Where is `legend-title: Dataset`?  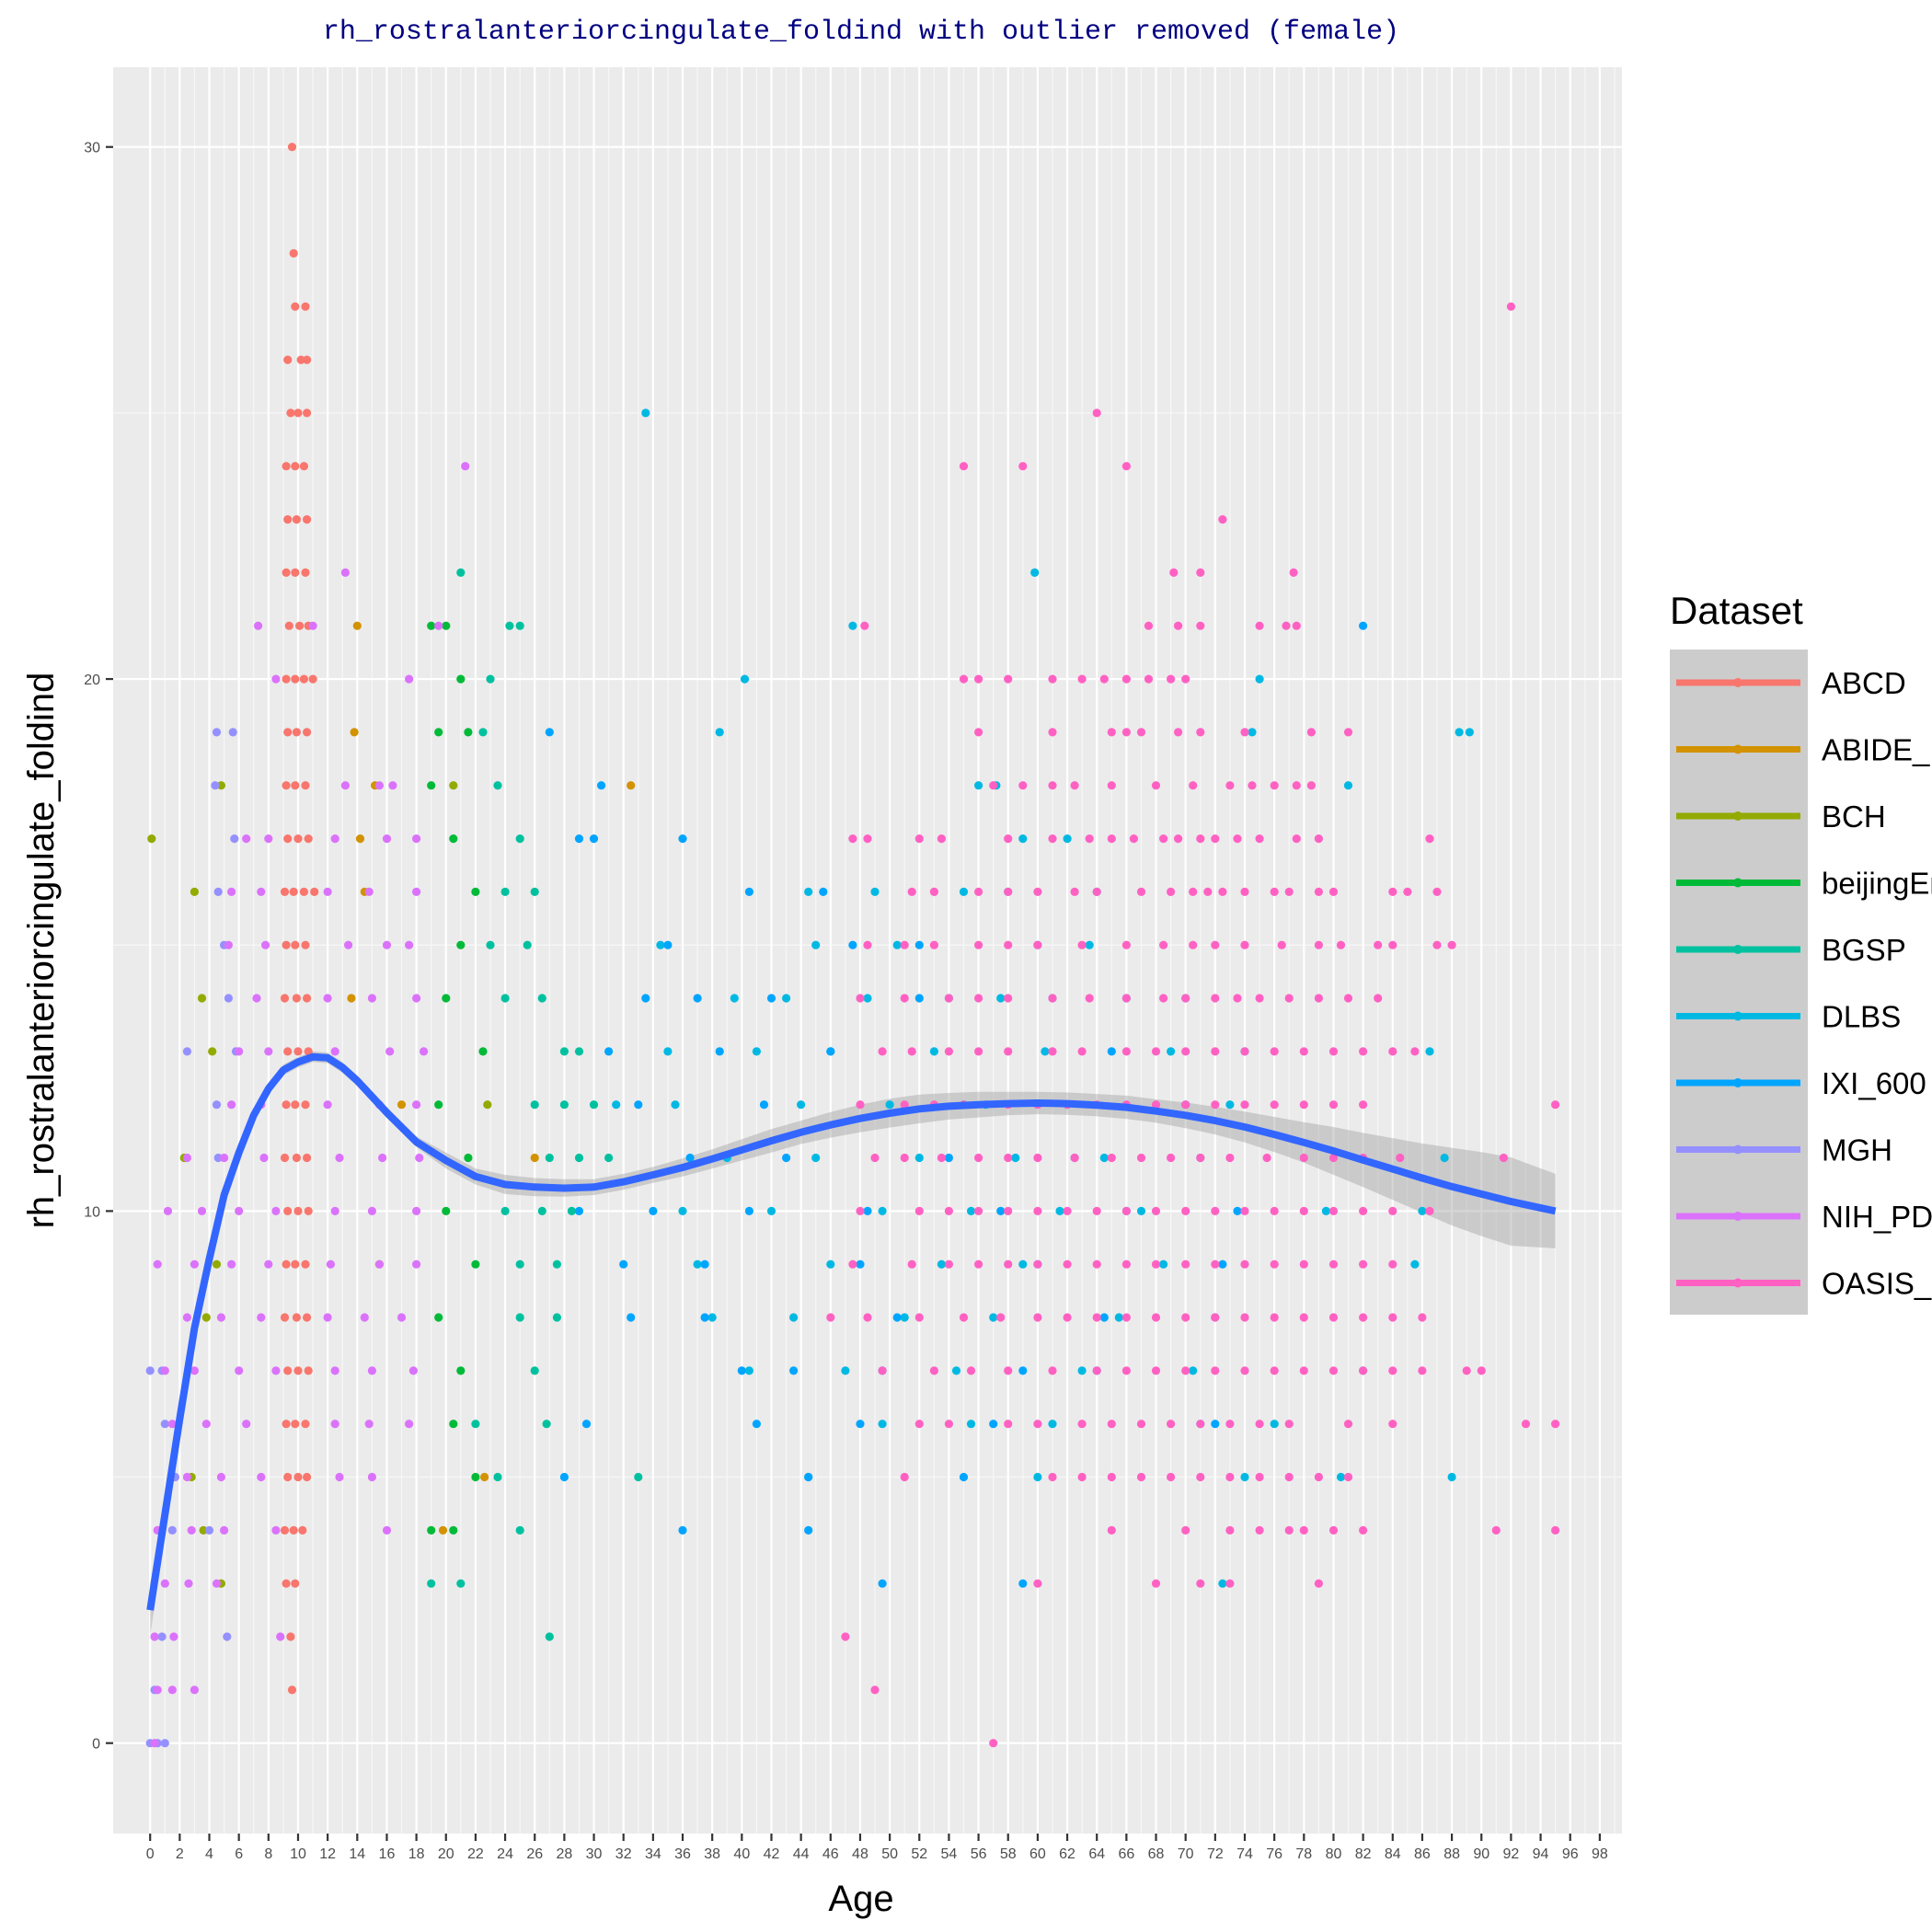 legend-title: Dataset is located at coordinates (1736, 610).